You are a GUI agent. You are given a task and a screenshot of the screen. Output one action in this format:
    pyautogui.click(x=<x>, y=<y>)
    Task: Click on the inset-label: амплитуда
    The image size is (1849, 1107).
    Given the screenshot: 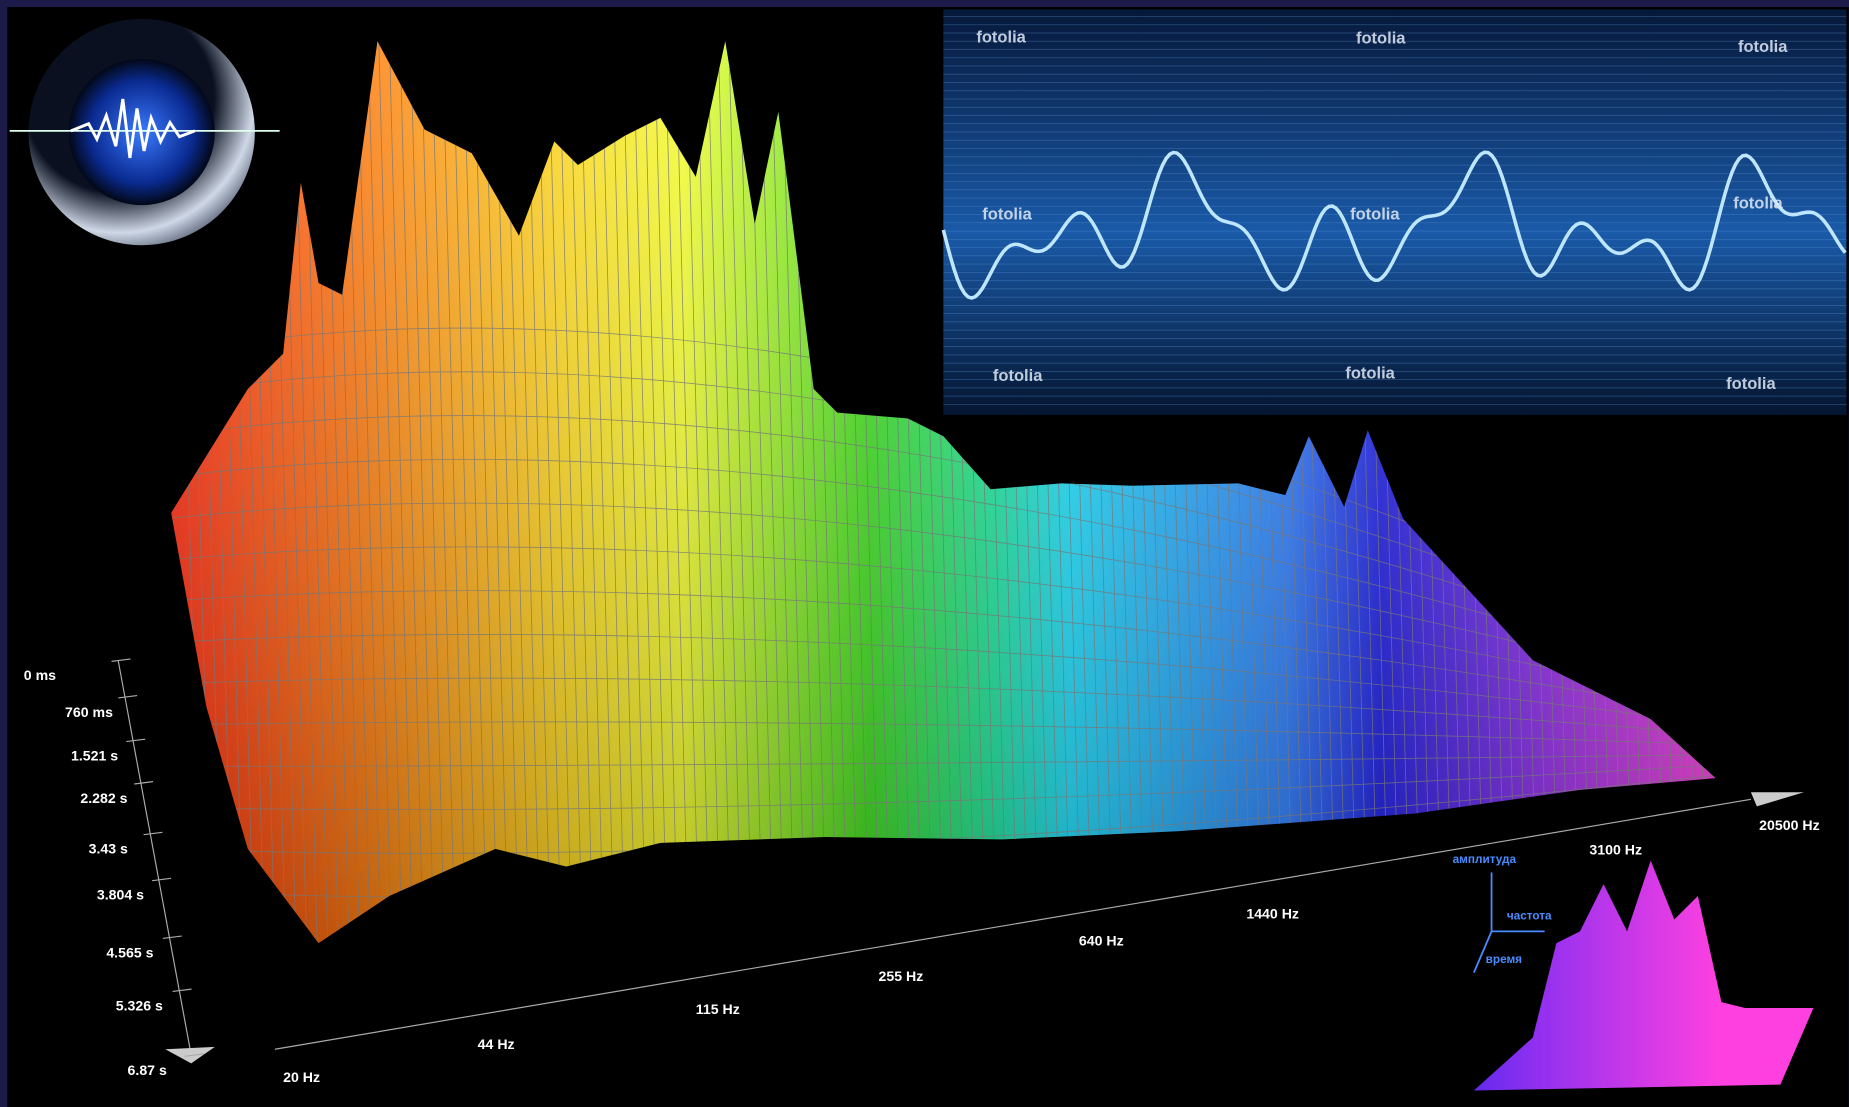 What is the action you would take?
    pyautogui.click(x=1485, y=859)
    